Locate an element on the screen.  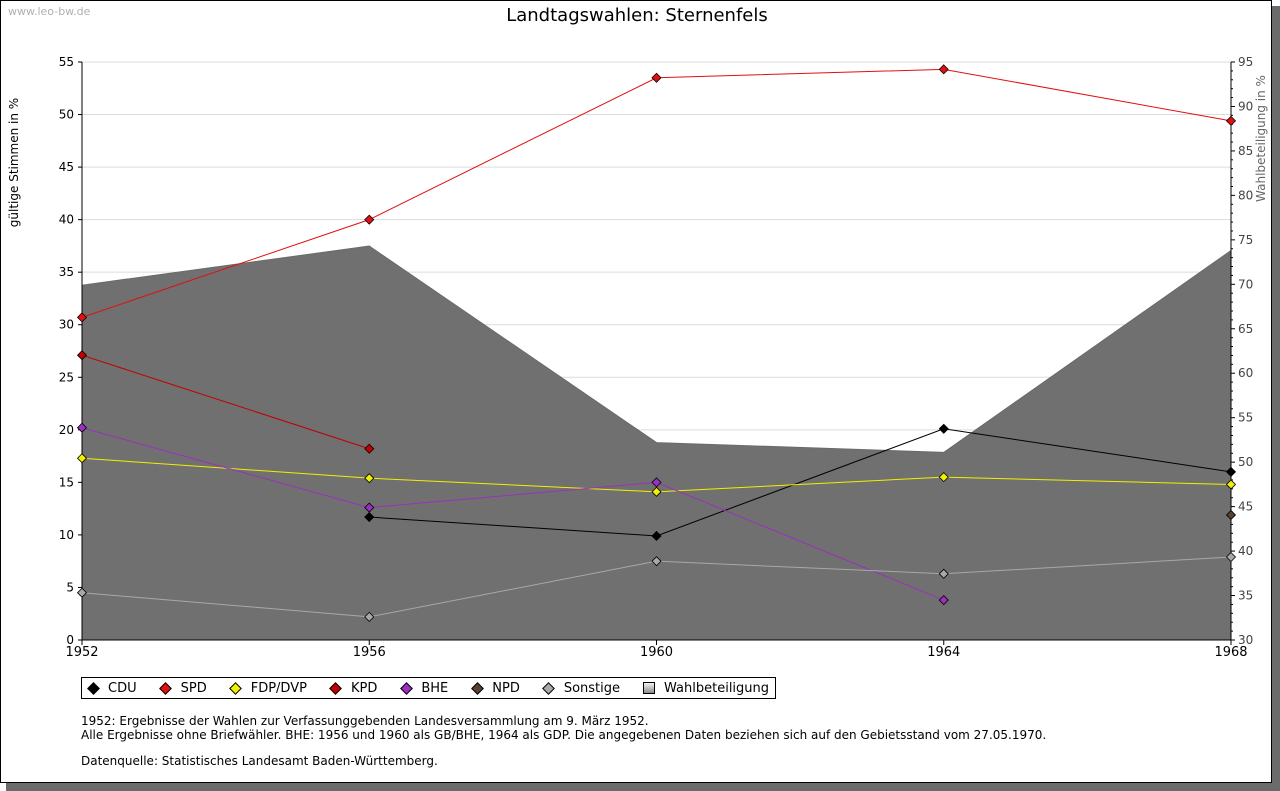
x-tick-label: 1960 is located at coordinates (656, 652).